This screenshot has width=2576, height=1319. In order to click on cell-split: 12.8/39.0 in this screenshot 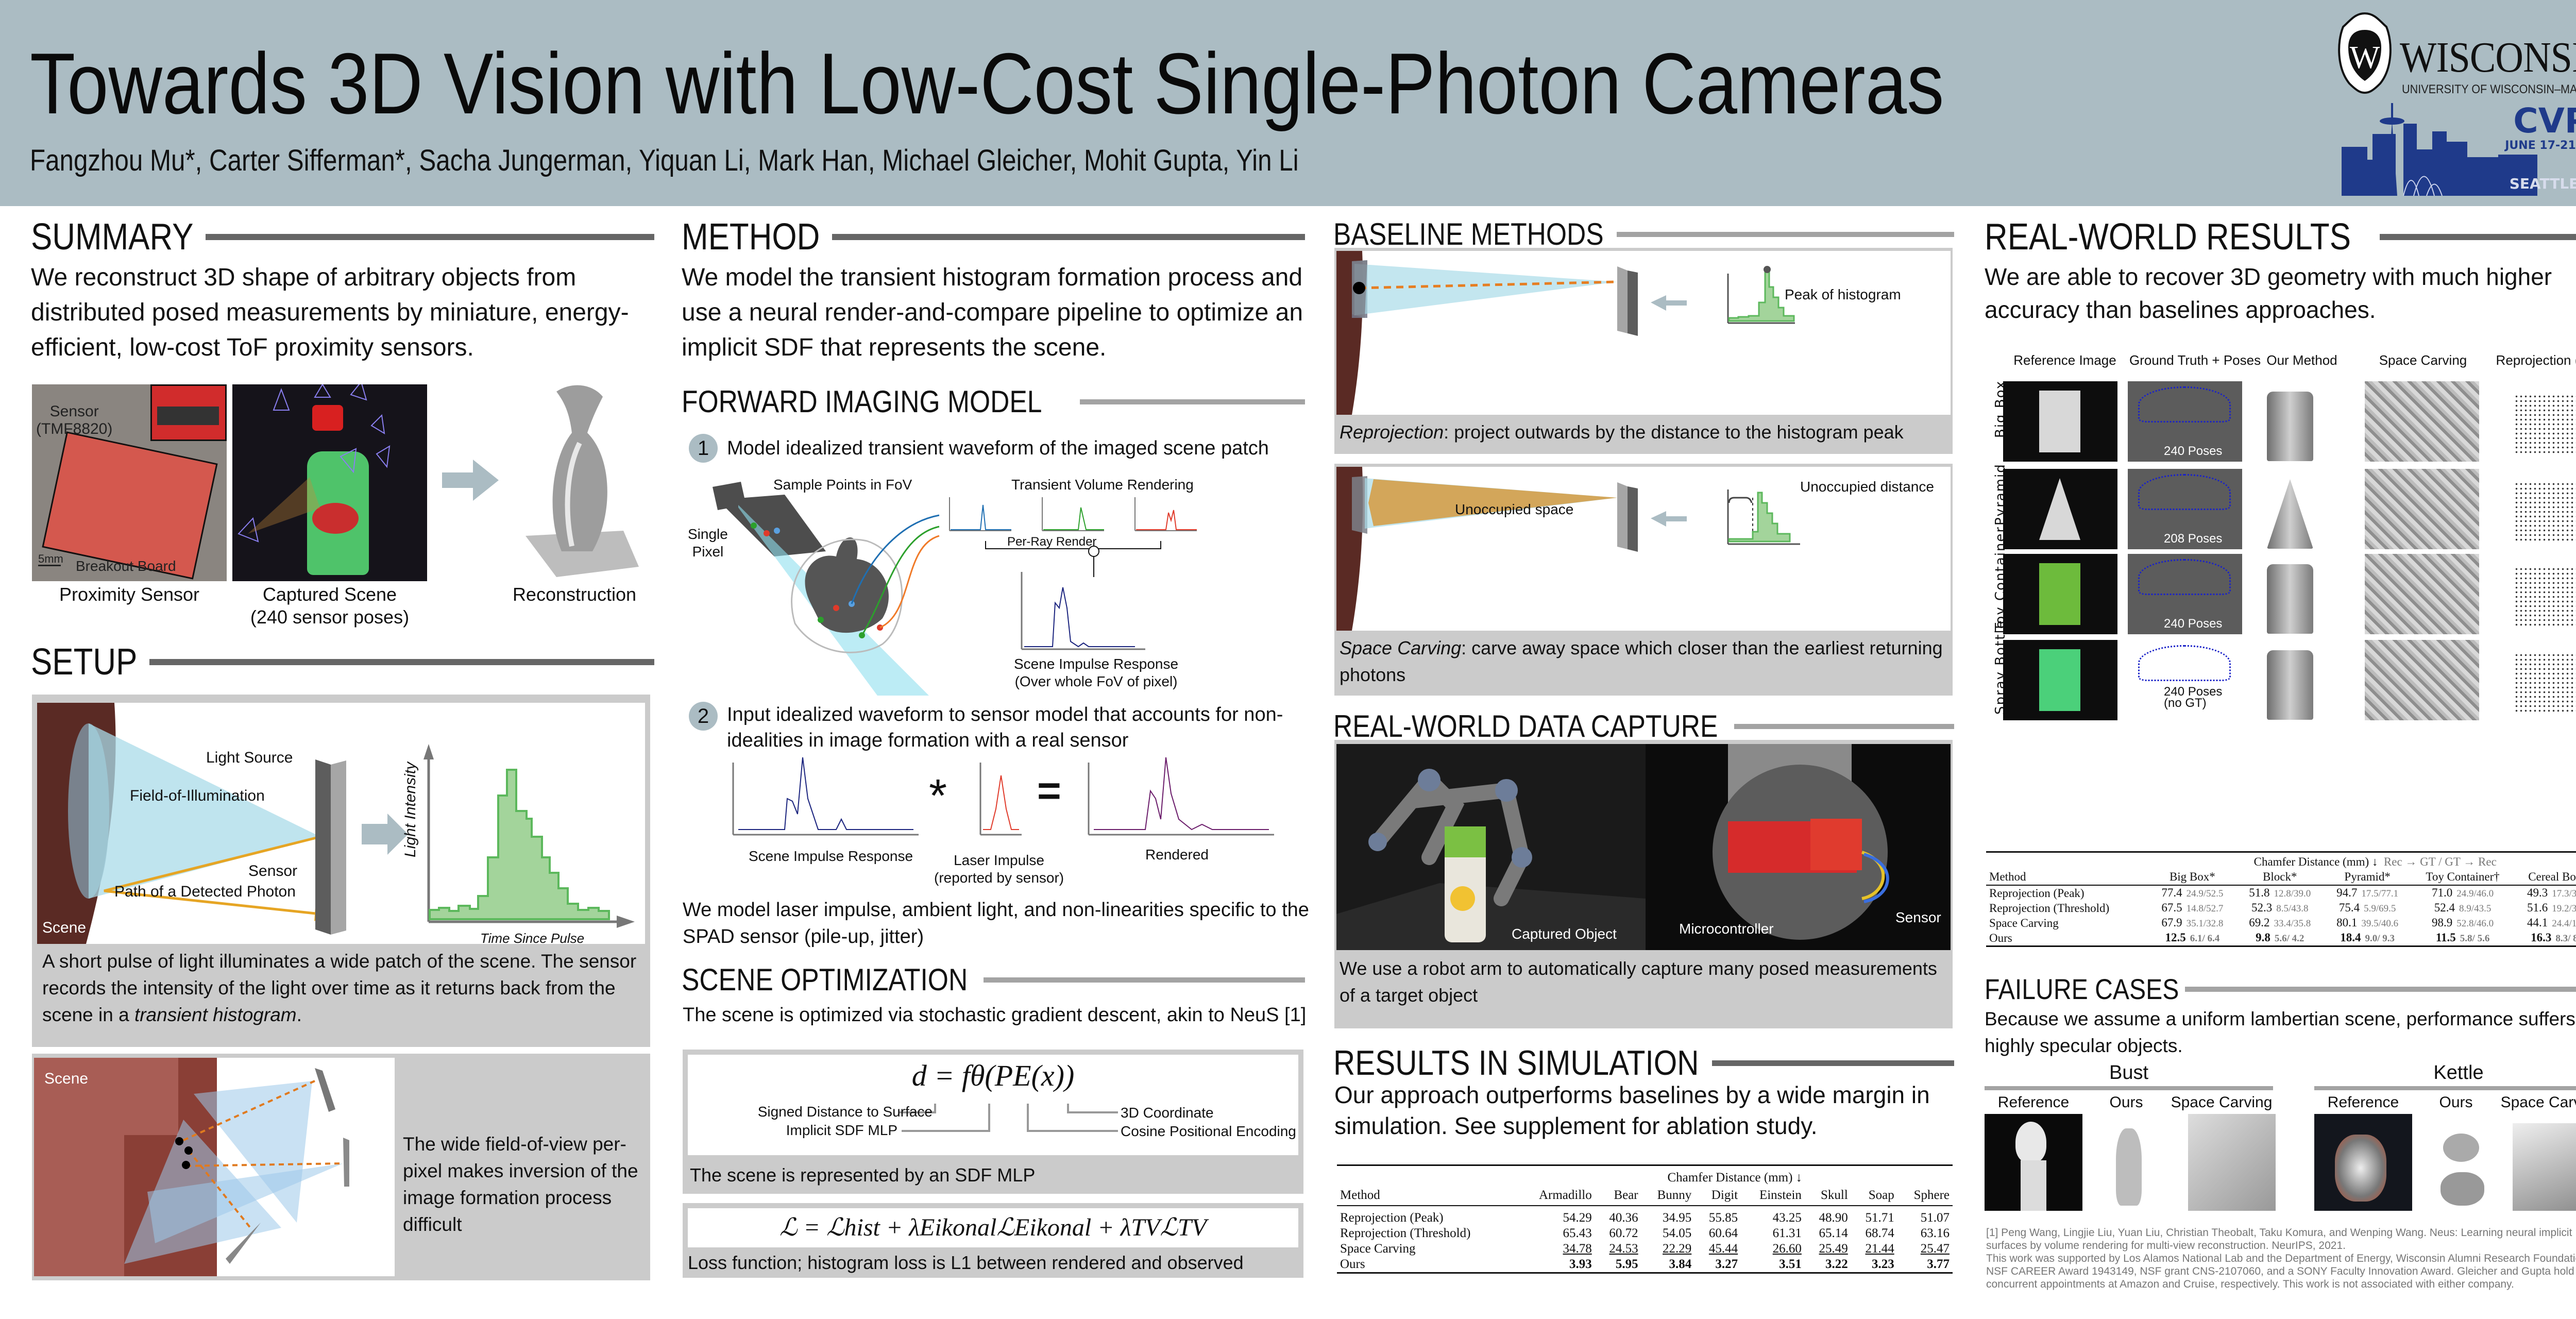, I will do `click(2292, 894)`.